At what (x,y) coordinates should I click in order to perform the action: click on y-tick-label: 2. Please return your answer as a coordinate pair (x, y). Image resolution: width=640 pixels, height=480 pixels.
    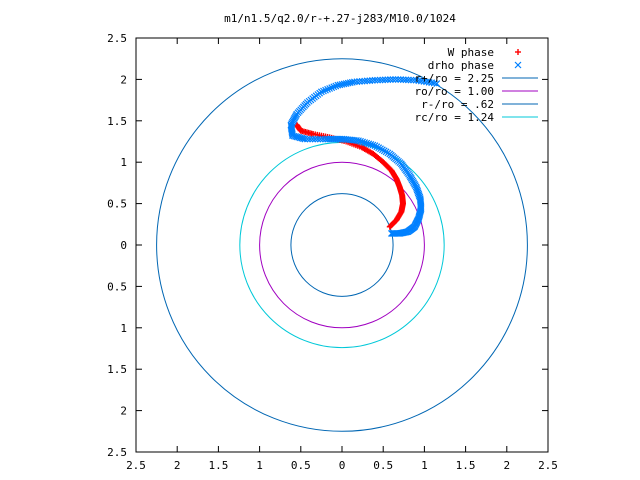
    Looking at the image, I should click on (123, 411).